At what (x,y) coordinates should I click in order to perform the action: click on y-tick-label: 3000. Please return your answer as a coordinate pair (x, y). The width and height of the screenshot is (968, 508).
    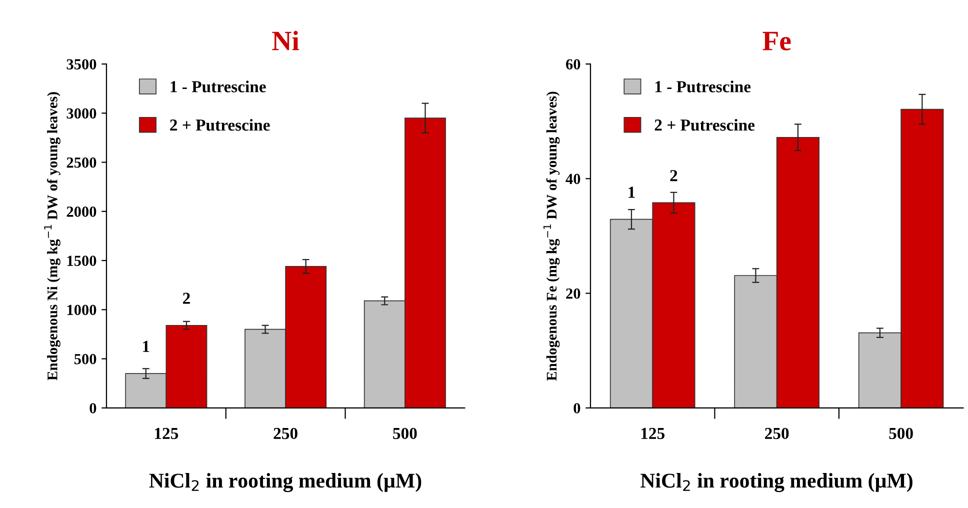
    Looking at the image, I should click on (81, 113).